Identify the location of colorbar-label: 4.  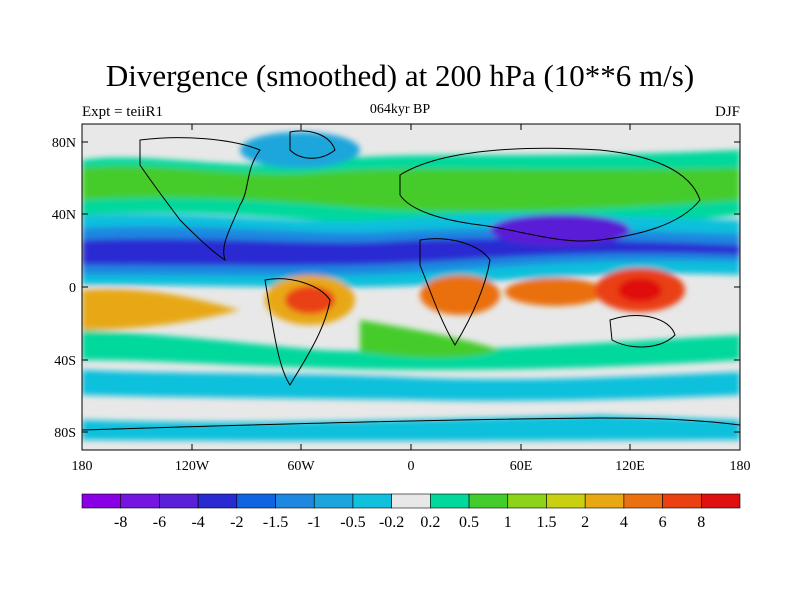
(624, 522).